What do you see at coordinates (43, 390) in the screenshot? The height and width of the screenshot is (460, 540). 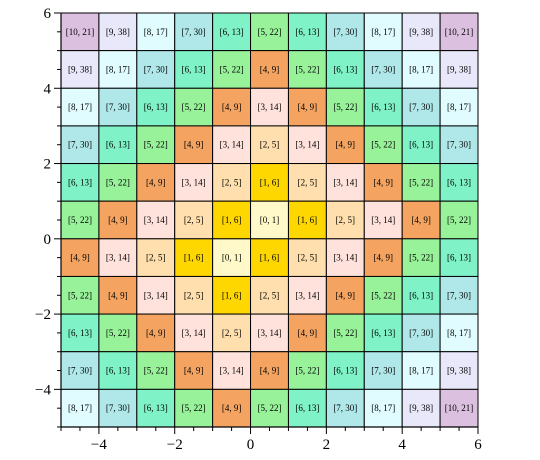 I see `y-tick-label: −4` at bounding box center [43, 390].